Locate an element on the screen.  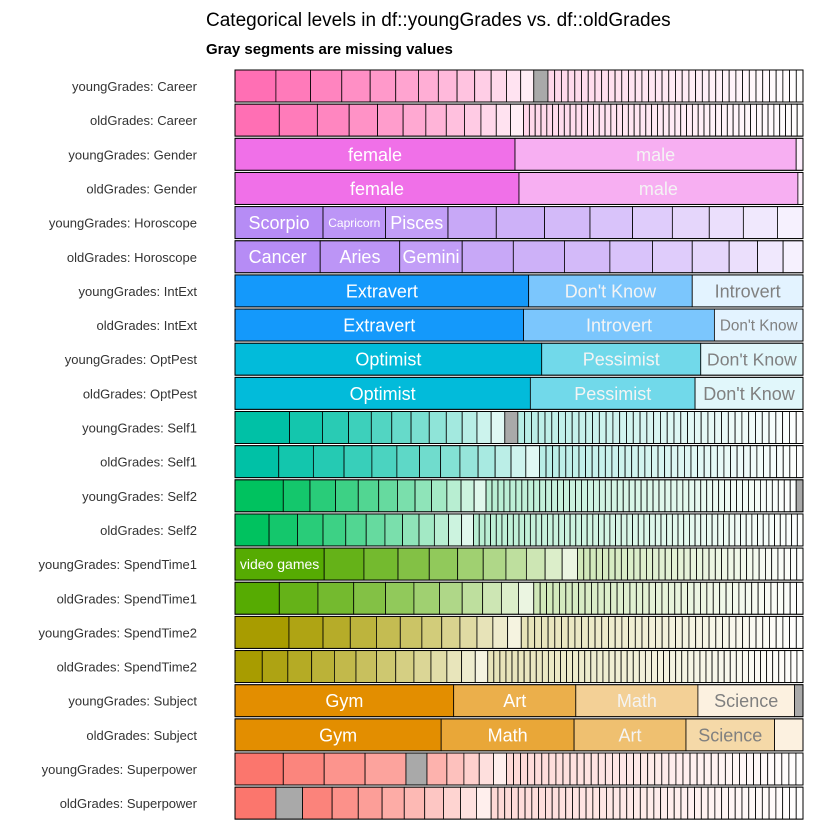
row-label-oldgrades-horoscope: oldGrades: Horoscope is located at coordinates (132, 257).